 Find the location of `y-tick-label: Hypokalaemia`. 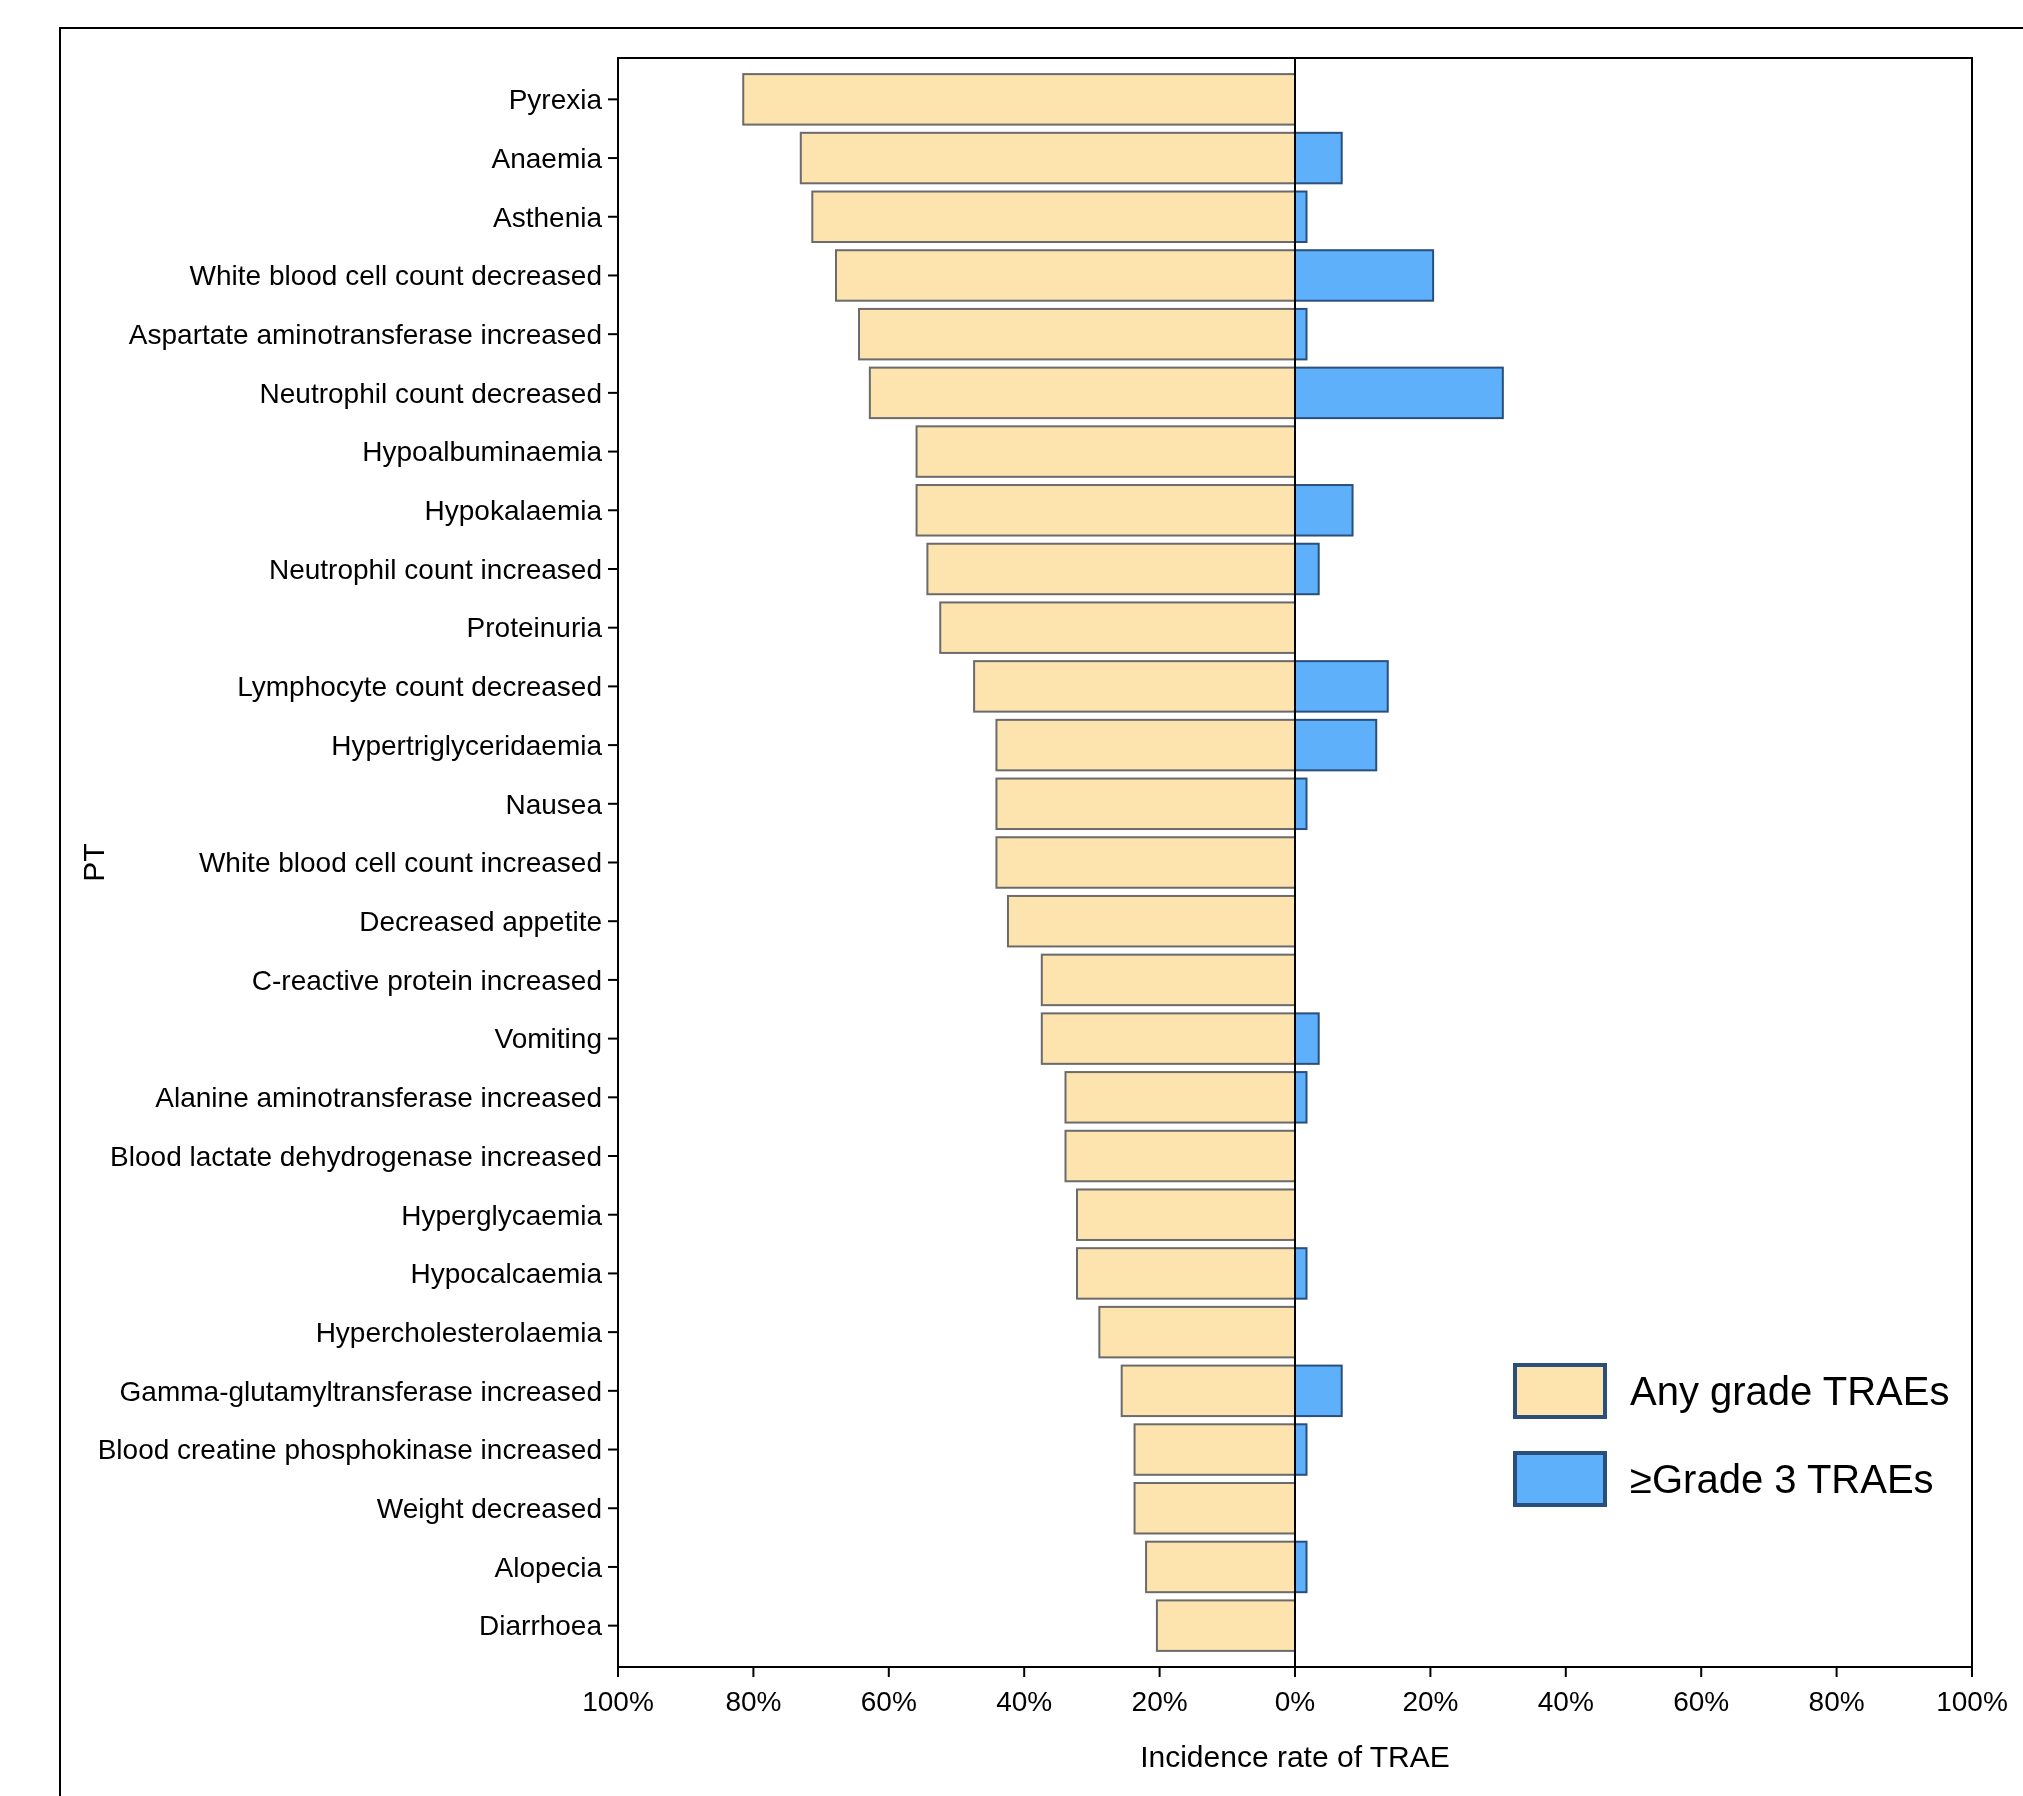

y-tick-label: Hypokalaemia is located at coordinates (513, 511).